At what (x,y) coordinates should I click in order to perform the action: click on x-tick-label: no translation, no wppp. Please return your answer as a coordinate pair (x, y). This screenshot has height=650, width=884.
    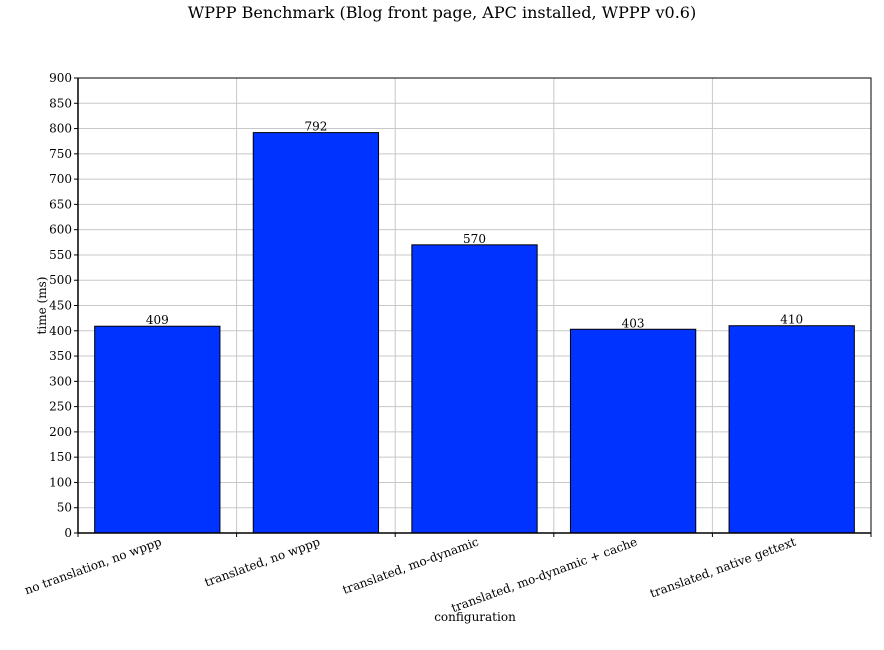
    Looking at the image, I should click on (93, 566).